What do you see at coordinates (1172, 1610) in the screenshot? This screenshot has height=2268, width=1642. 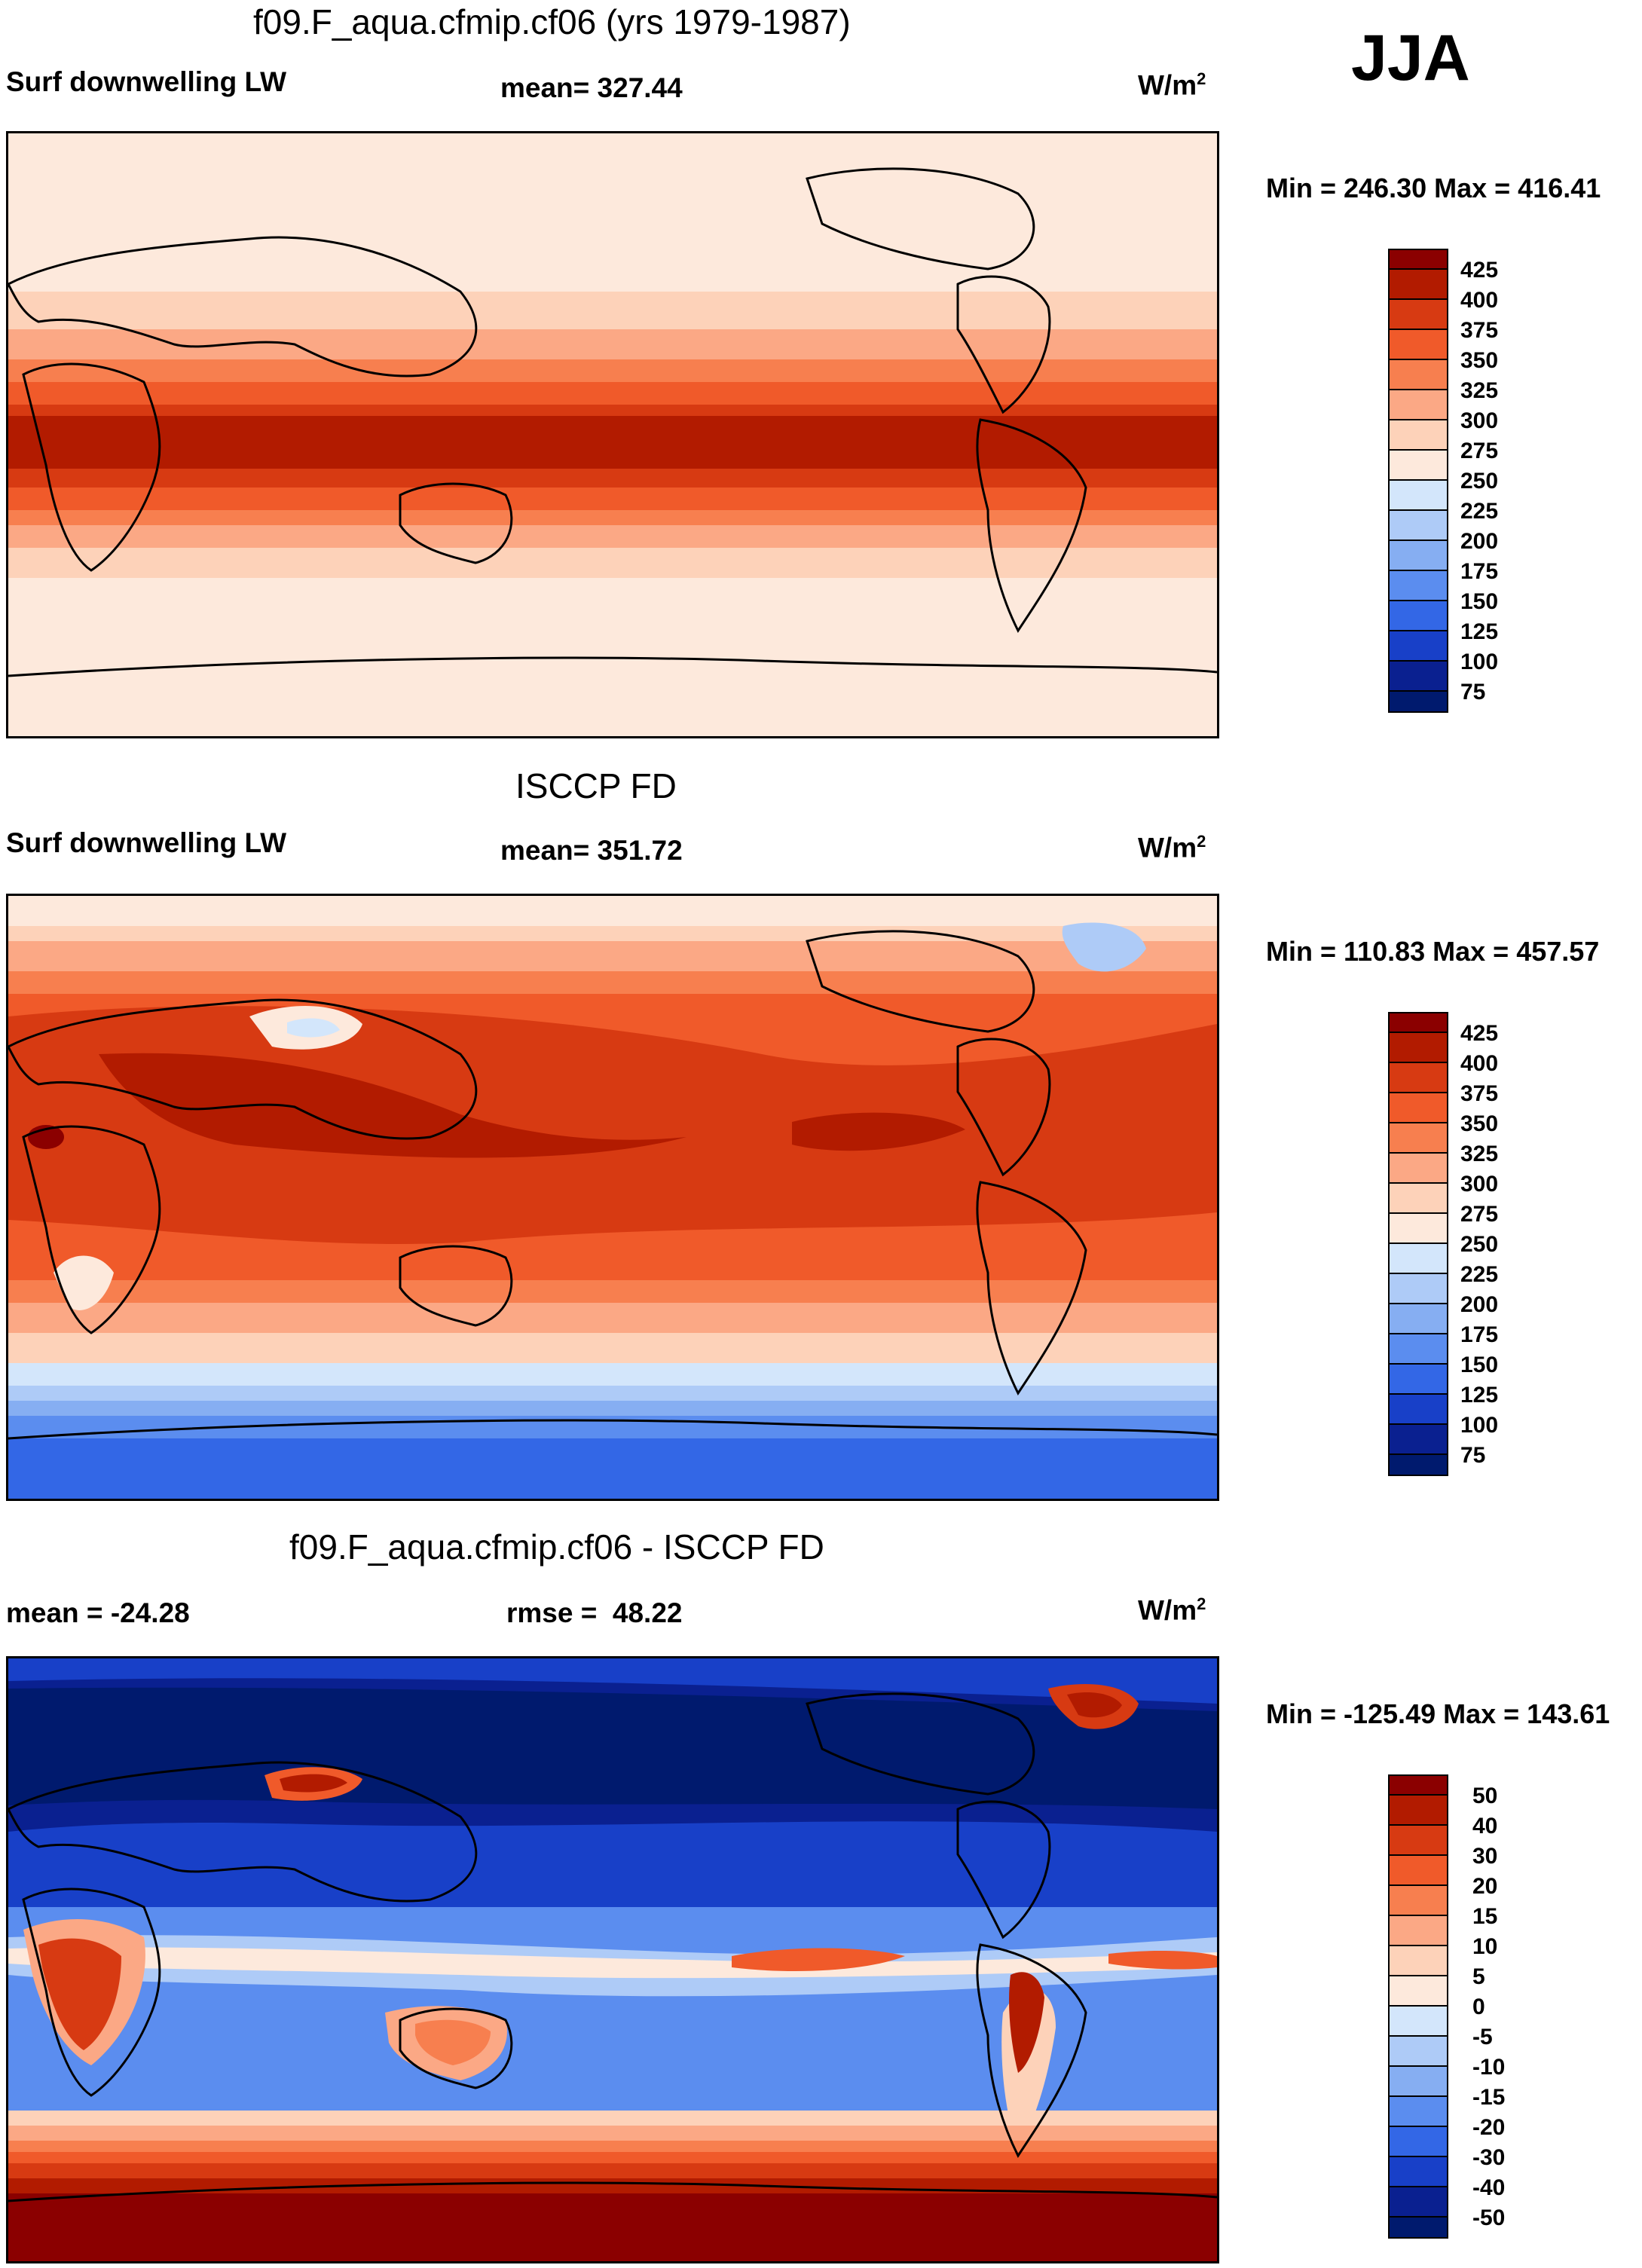 I see `panel3-unit: W/m2` at bounding box center [1172, 1610].